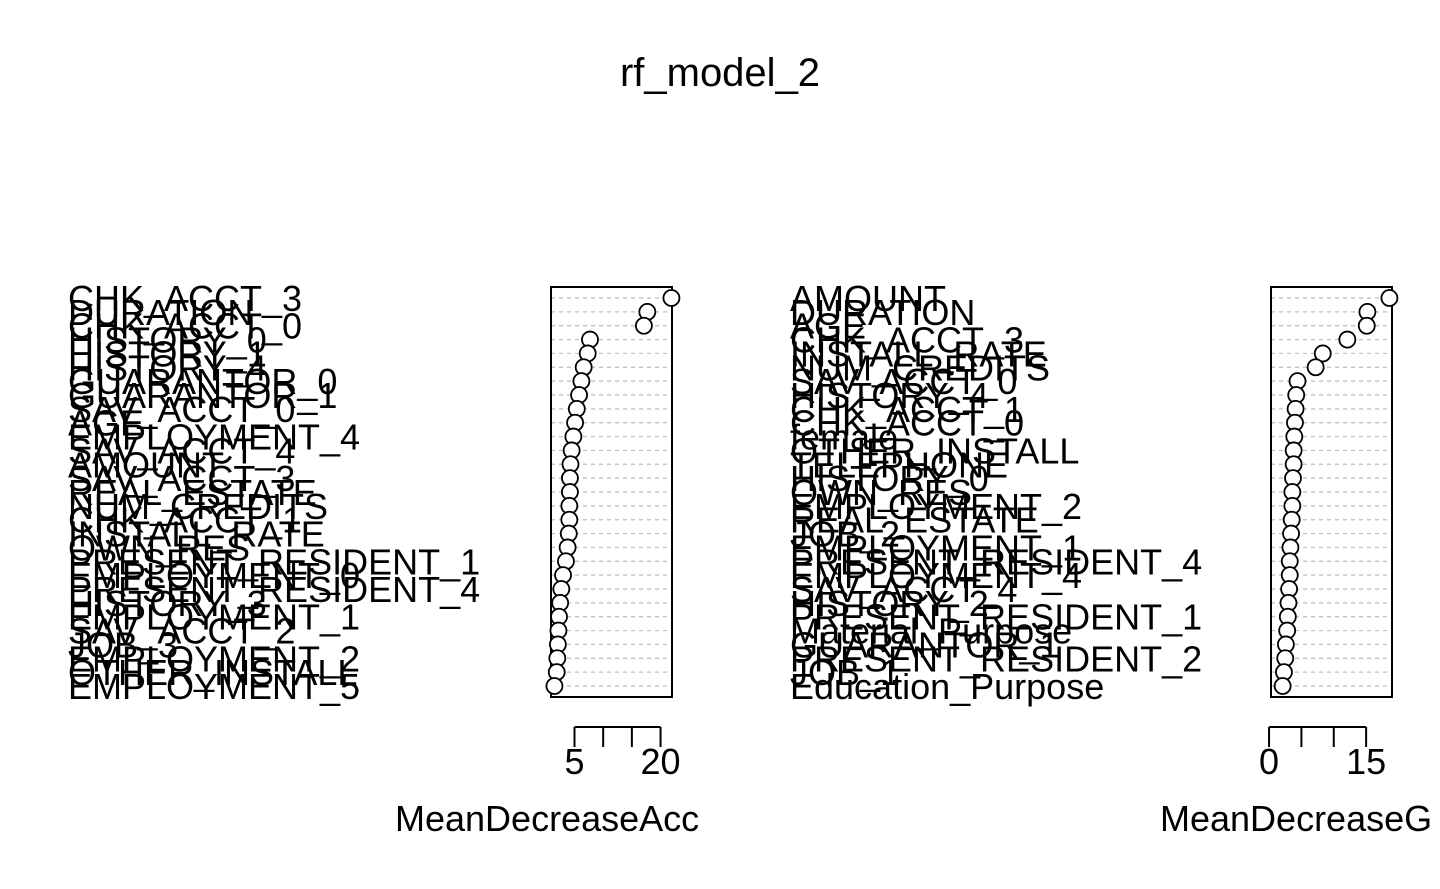 Image resolution: width=1440 pixels, height=889 pixels. I want to click on variable-label: HISTORY_1, so click(167, 353).